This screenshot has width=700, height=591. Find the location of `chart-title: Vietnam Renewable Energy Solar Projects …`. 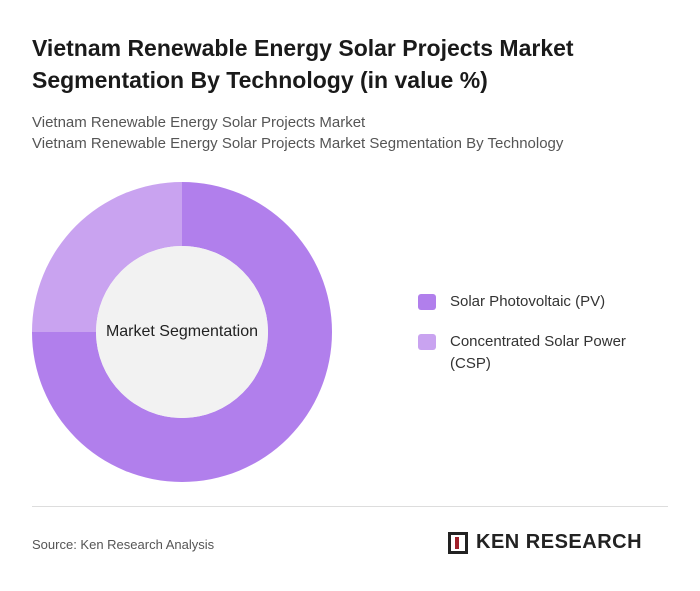

chart-title: Vietnam Renewable Energy Solar Projects … is located at coordinates (303, 64).